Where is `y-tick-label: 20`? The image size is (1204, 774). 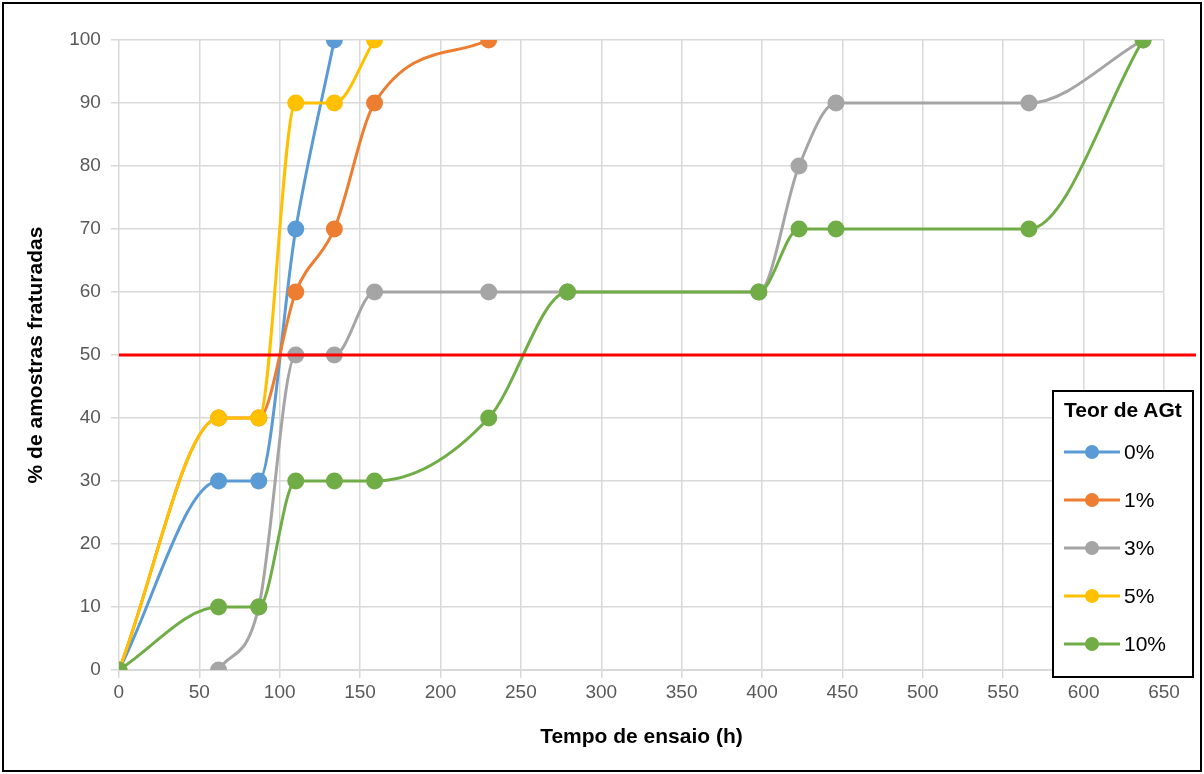
y-tick-label: 20 is located at coordinates (90, 543).